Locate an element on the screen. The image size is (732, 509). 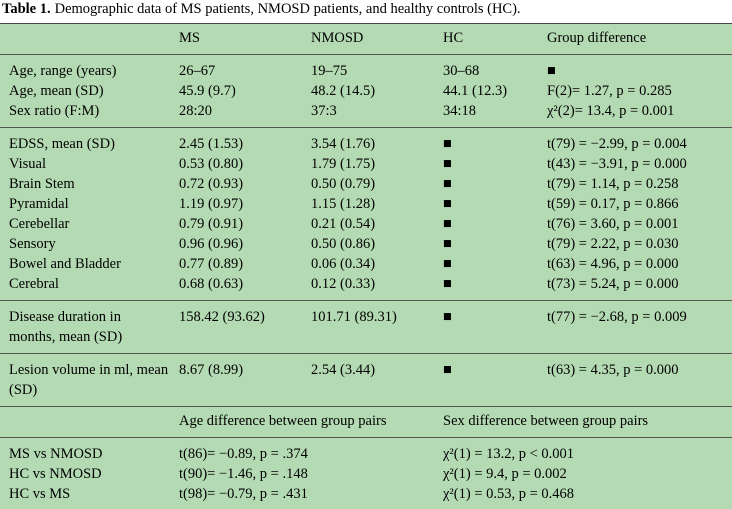
row-label: HC vs NMOSD is located at coordinates (55, 474).